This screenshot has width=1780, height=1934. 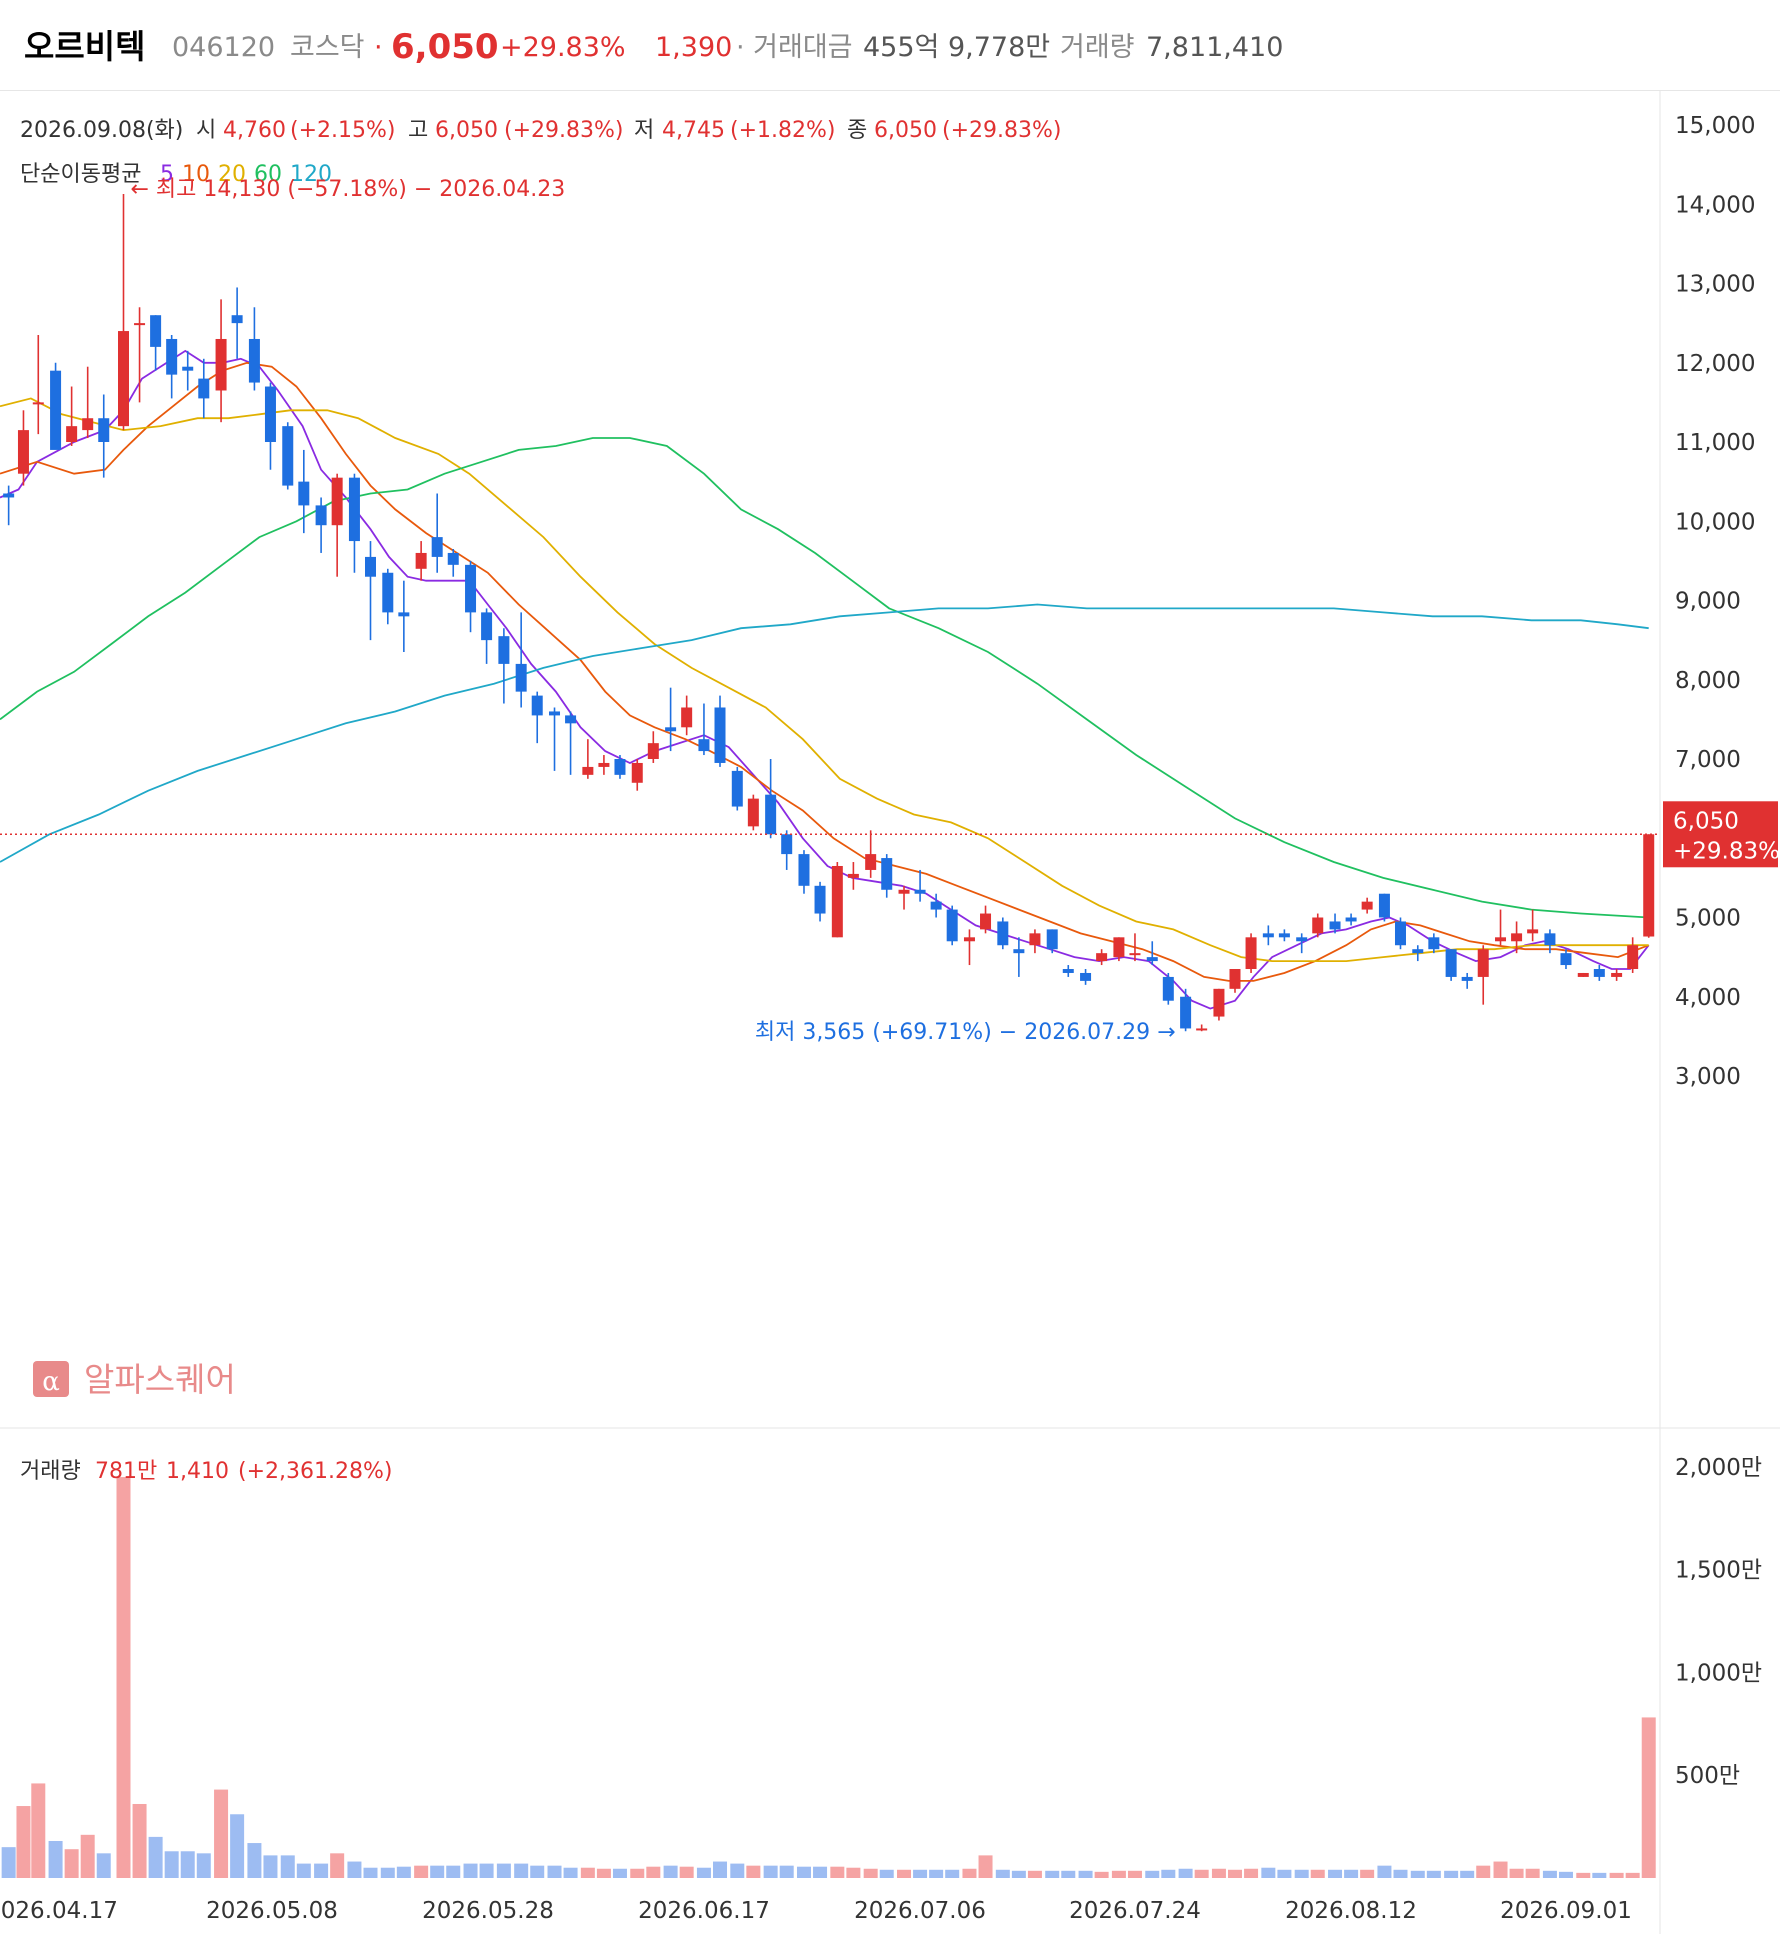 What do you see at coordinates (1708, 919) in the screenshot?
I see `price-tick-label: 5,000` at bounding box center [1708, 919].